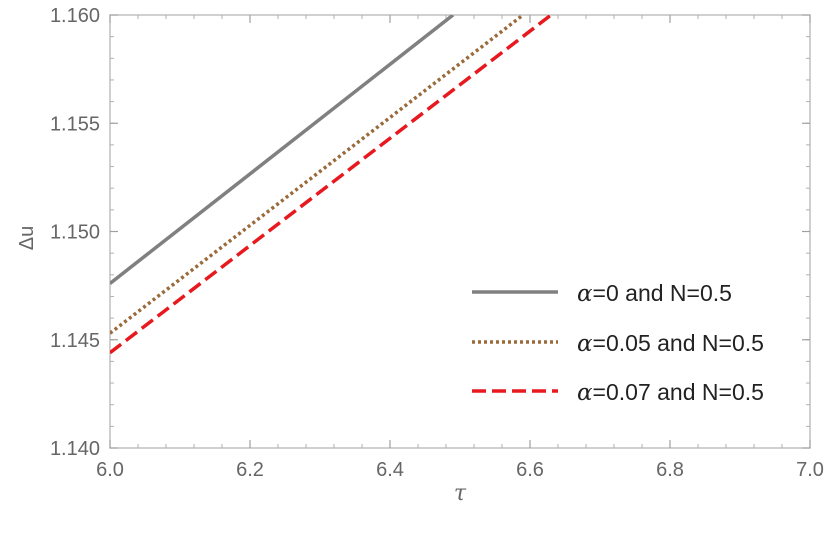  Describe the element at coordinates (654, 293) in the screenshot. I see `legend-label-1: α=0 and N=0.5` at that location.